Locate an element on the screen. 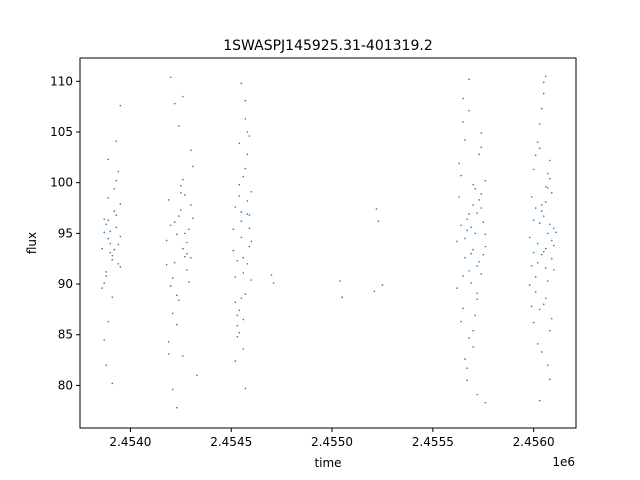 The height and width of the screenshot is (480, 640). y-tick-label: 110 is located at coordinates (61, 81).